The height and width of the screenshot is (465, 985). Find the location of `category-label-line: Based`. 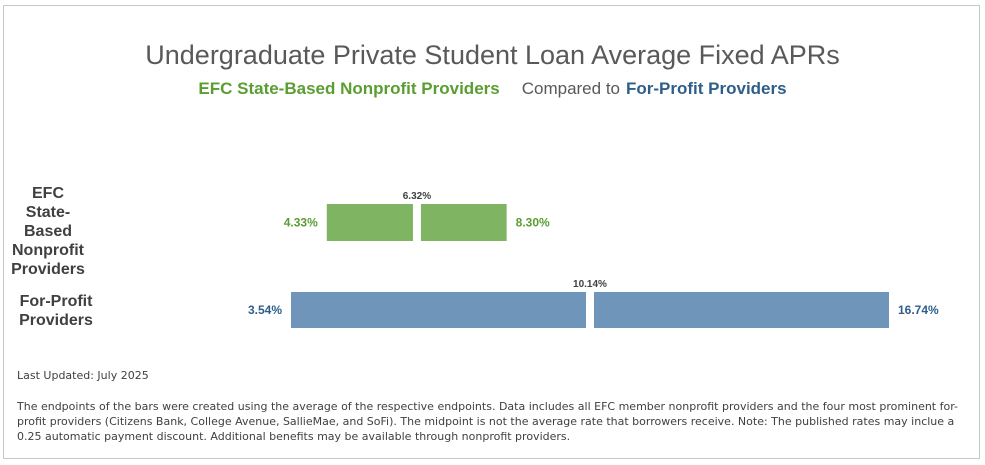

category-label-line: Based is located at coordinates (48, 231).